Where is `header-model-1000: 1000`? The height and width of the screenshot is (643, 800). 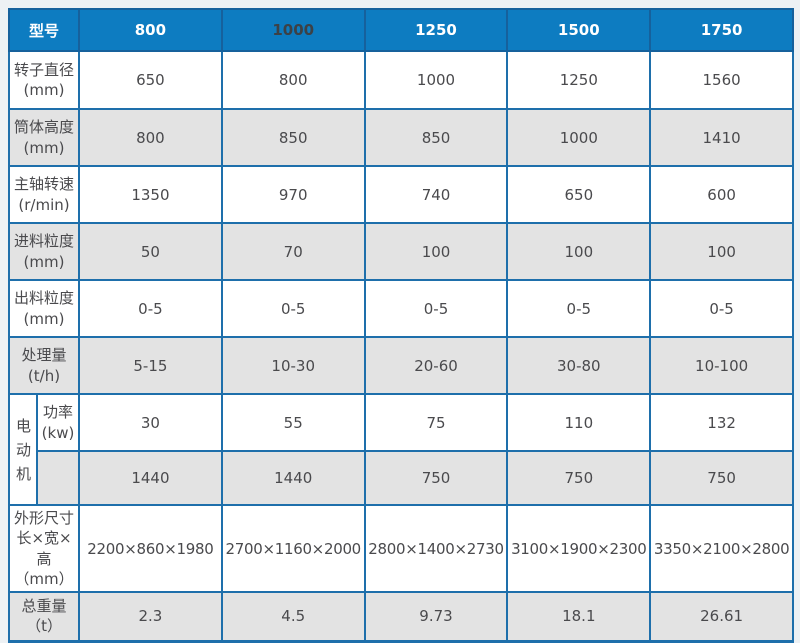
header-model-1000: 1000 is located at coordinates (293, 30).